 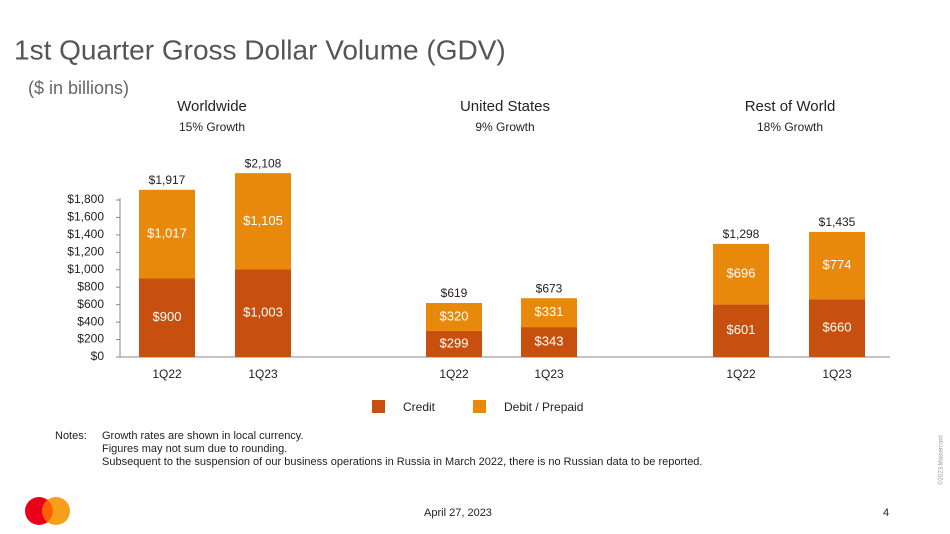 I want to click on group-title: Worldwide, so click(x=212, y=106).